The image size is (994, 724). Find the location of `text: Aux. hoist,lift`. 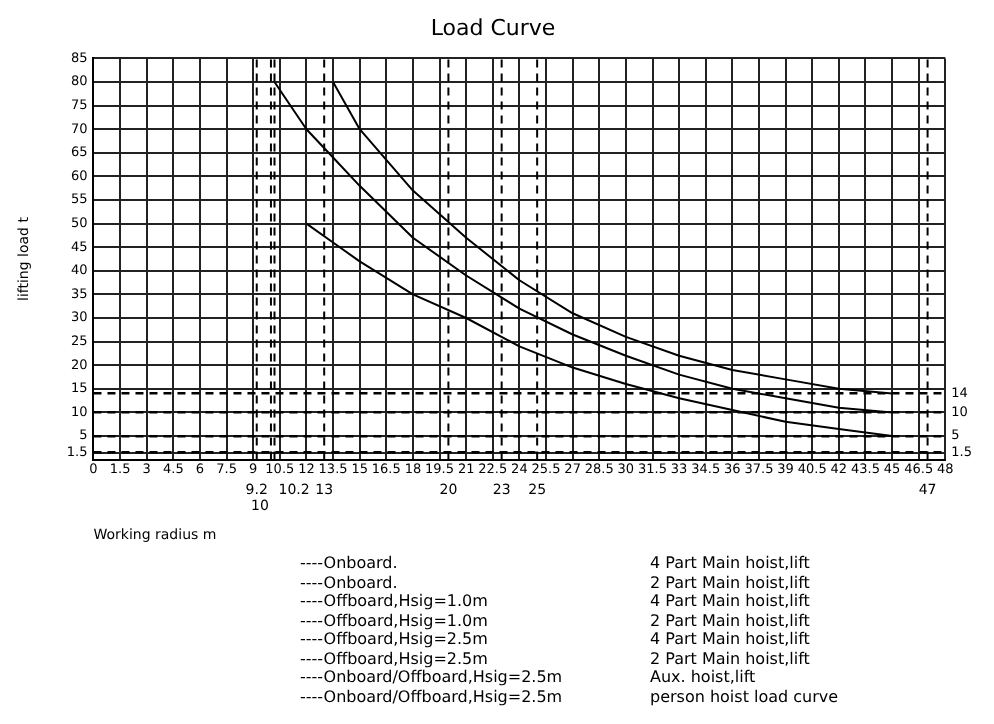

text: Aux. hoist,lift is located at coordinates (704, 677).